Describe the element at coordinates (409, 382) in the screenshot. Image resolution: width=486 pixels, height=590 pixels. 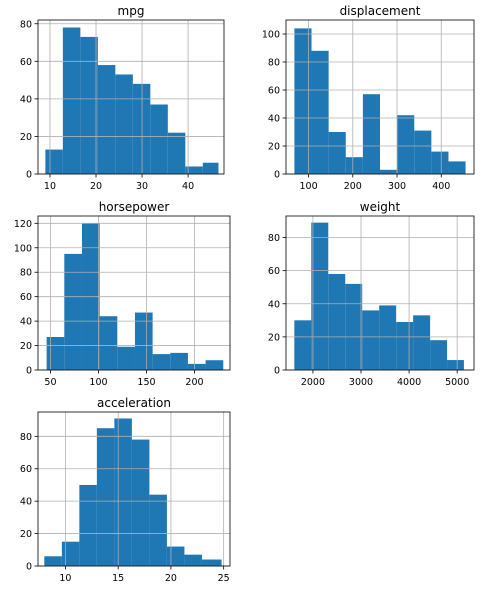
I see `x-tick-label: 4000` at that location.